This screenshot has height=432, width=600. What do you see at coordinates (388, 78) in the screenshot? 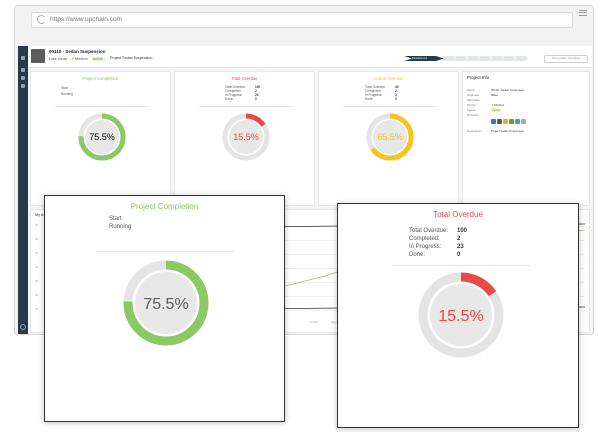
I see `critical-title: Critical Overdue` at bounding box center [388, 78].